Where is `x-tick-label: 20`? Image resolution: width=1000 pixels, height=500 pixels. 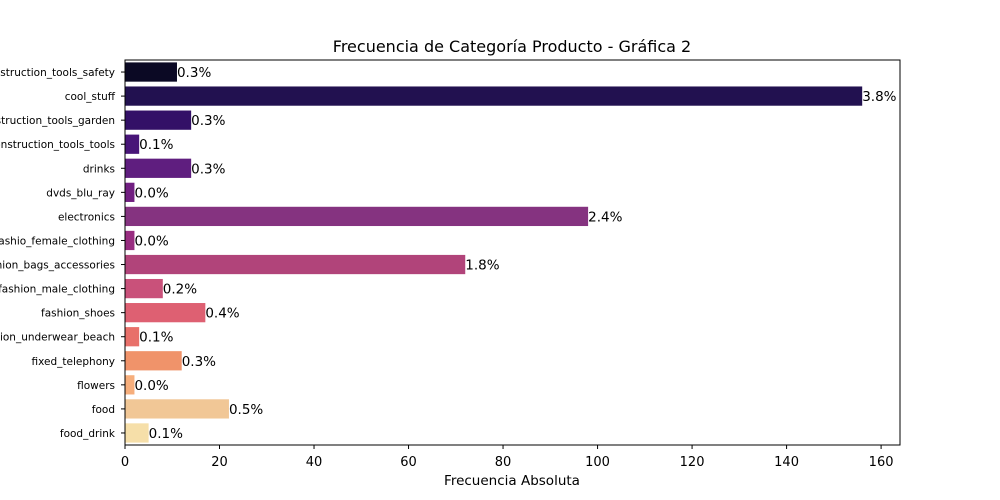 x-tick-label: 20 is located at coordinates (219, 462).